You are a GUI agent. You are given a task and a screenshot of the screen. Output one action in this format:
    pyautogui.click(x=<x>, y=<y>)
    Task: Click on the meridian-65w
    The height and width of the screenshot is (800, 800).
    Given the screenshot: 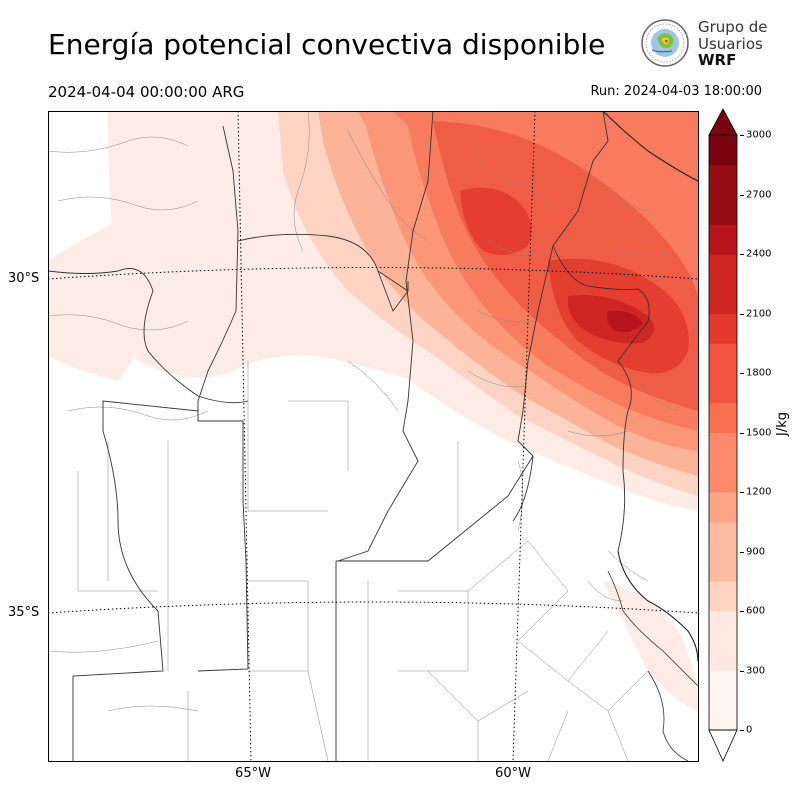 What is the action you would take?
    pyautogui.click(x=244, y=436)
    